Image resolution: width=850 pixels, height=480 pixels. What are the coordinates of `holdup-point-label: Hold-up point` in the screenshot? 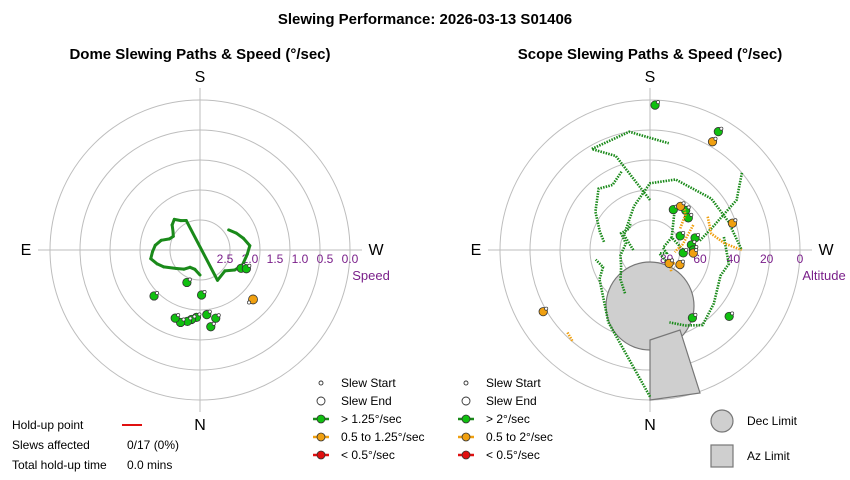 It's located at (48, 425).